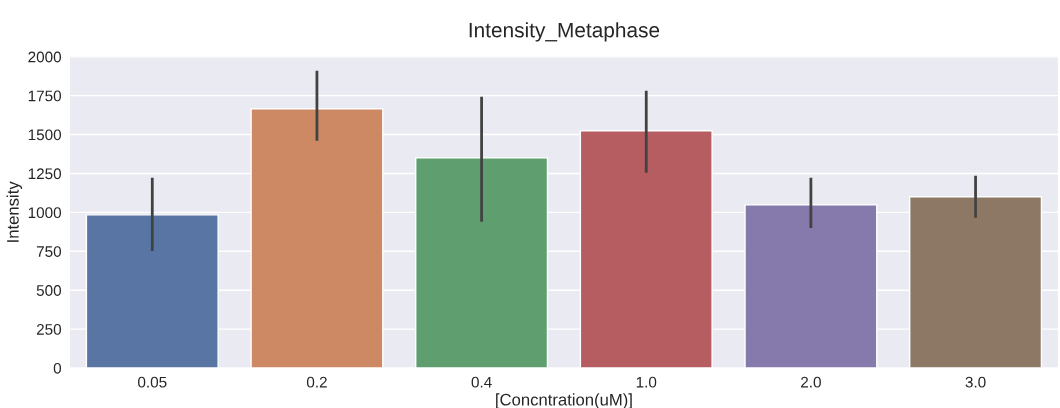 The height and width of the screenshot is (408, 1060). Describe the element at coordinates (646, 382) in the screenshot. I see `x-tick-label: 1.0` at that location.